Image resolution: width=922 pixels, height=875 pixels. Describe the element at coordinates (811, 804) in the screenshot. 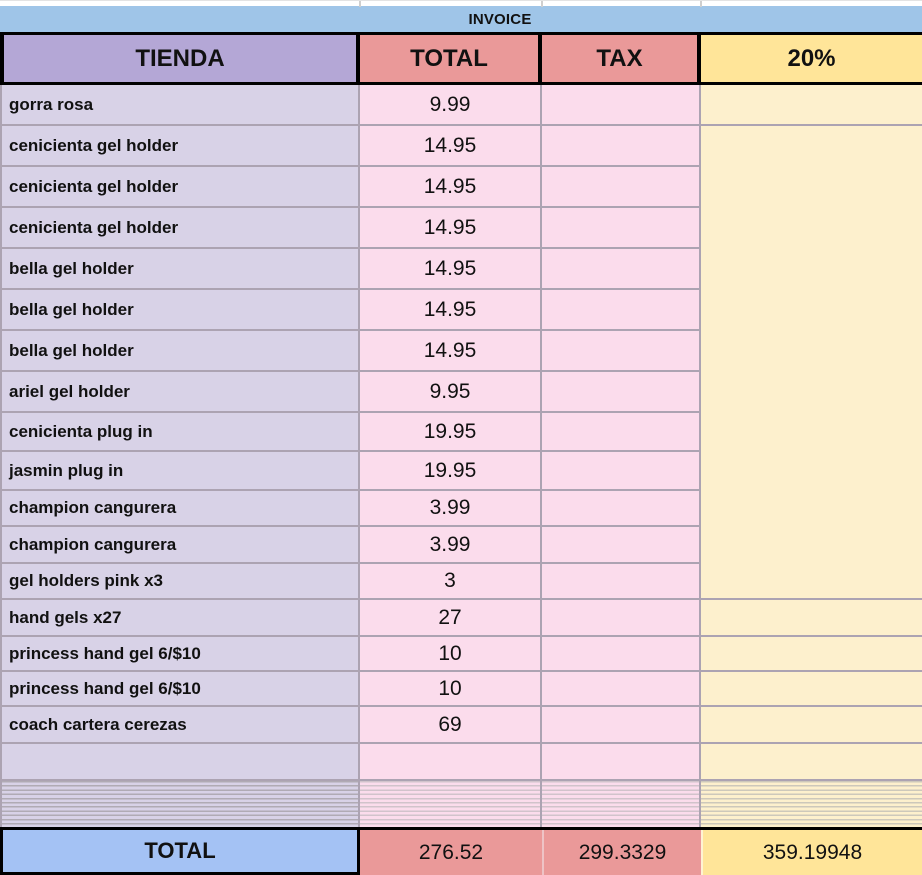

I see `collapsed-rows-20pct` at that location.